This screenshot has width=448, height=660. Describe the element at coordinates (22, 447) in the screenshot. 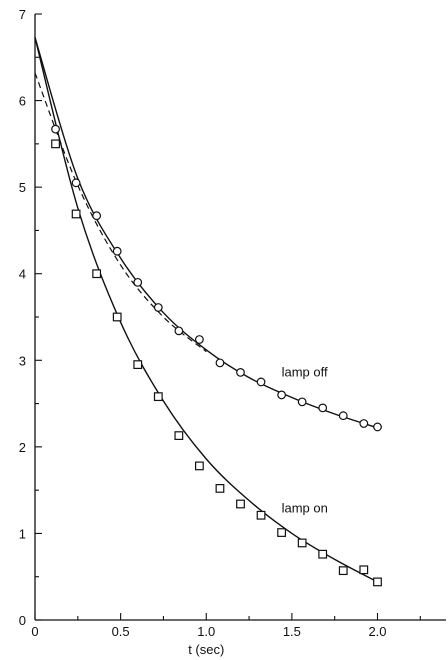

I see `y-tick-label: 2` at that location.